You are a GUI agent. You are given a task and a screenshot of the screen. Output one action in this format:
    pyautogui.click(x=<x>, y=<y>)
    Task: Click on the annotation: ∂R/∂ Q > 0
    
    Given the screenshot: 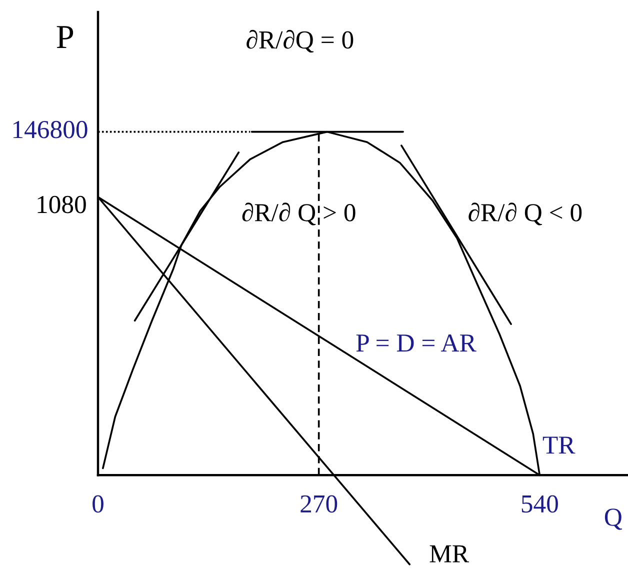 What is the action you would take?
    pyautogui.click(x=299, y=214)
    